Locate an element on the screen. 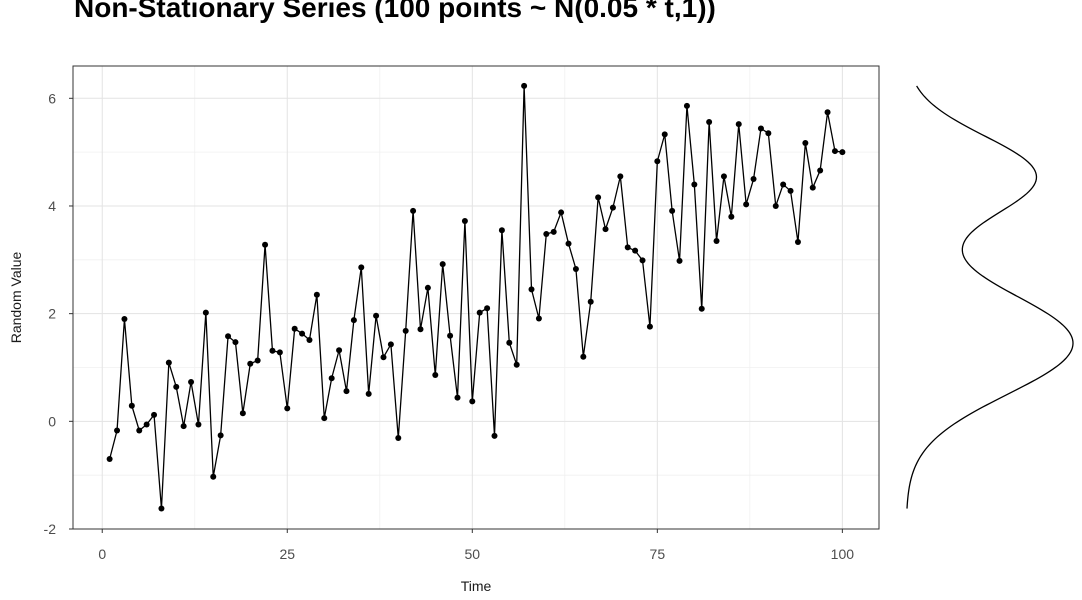 This screenshot has width=1082, height=600. x-axis-title: Time is located at coordinates (476, 586).